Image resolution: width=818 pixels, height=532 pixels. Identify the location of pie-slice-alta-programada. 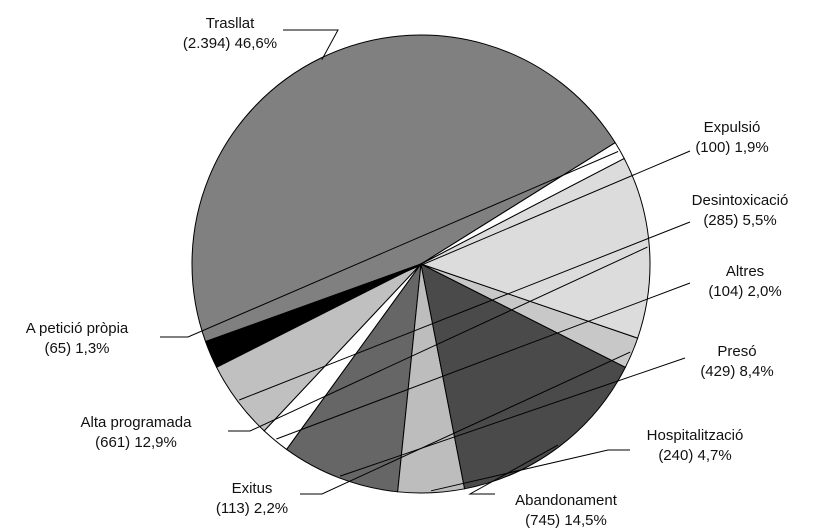
(535, 248).